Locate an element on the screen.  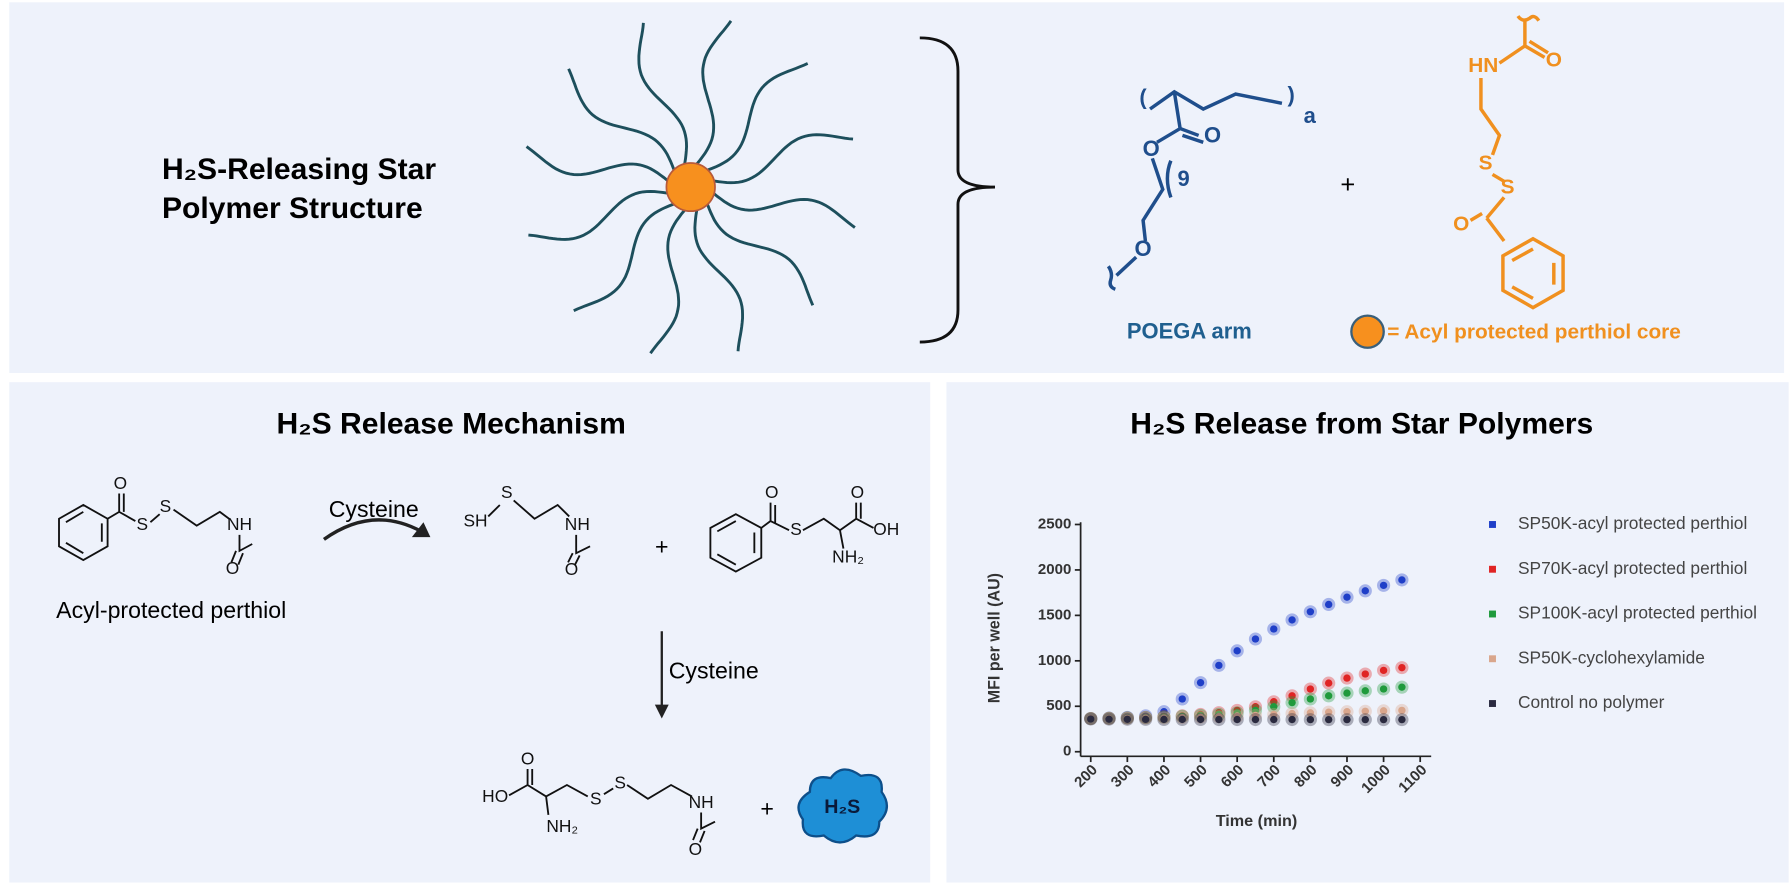
final-product: O HO NH₂ S S NH O is located at coordinates (599, 803).